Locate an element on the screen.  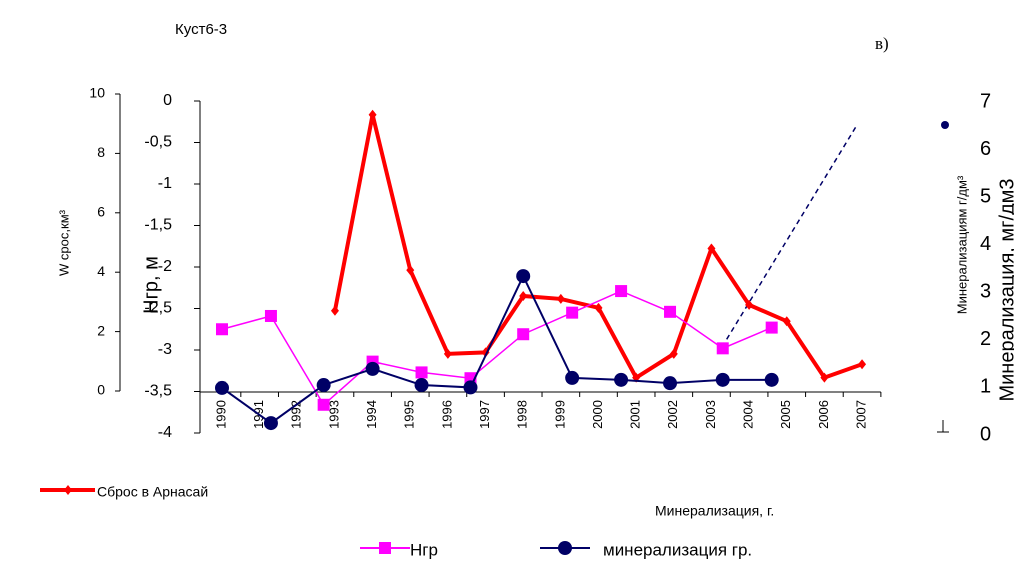
x-tick-label: 1997 is located at coordinates (484, 414).